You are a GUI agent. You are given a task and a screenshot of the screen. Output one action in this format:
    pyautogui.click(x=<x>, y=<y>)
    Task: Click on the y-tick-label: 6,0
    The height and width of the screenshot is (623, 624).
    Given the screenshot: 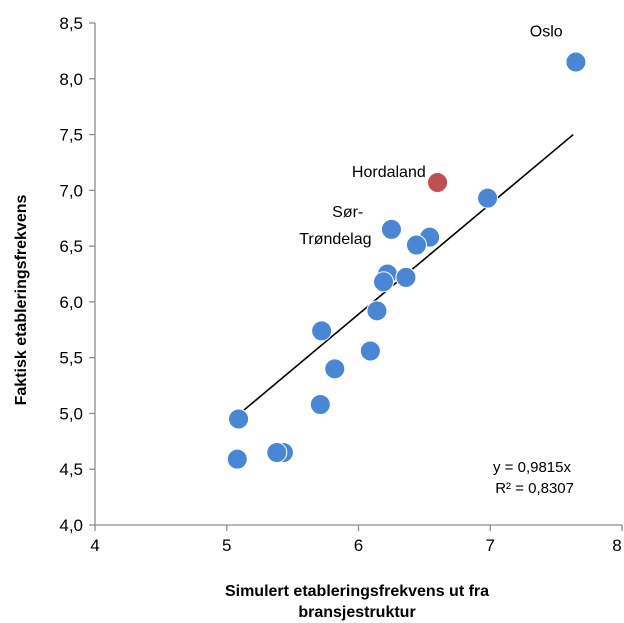 What is the action you would take?
    pyautogui.click(x=71, y=302)
    